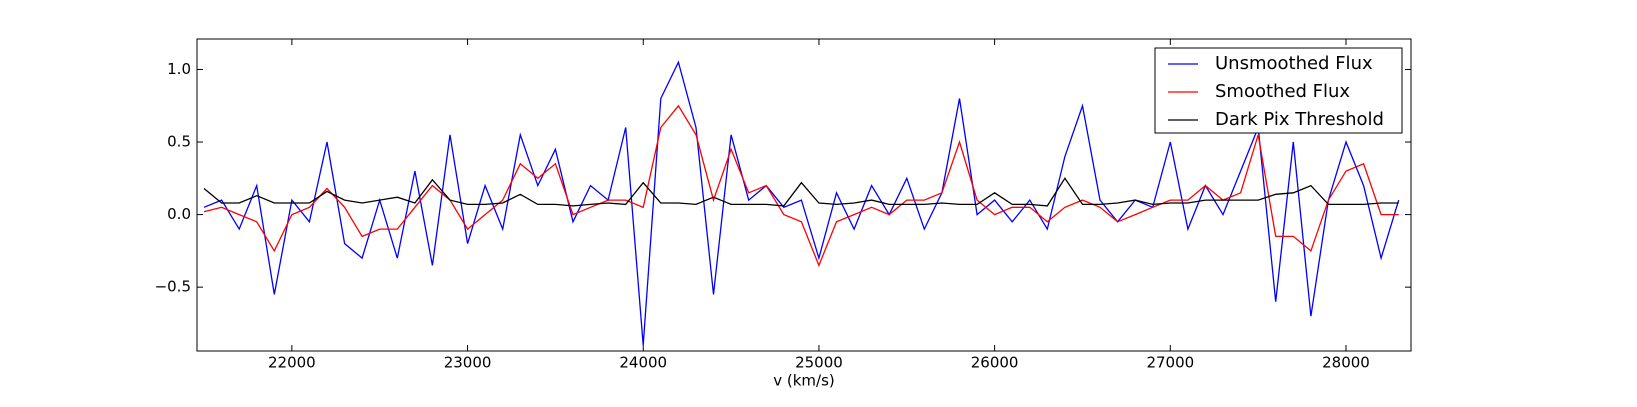  Describe the element at coordinates (179, 69) in the screenshot. I see `y-tick-label: 1.0` at that location.